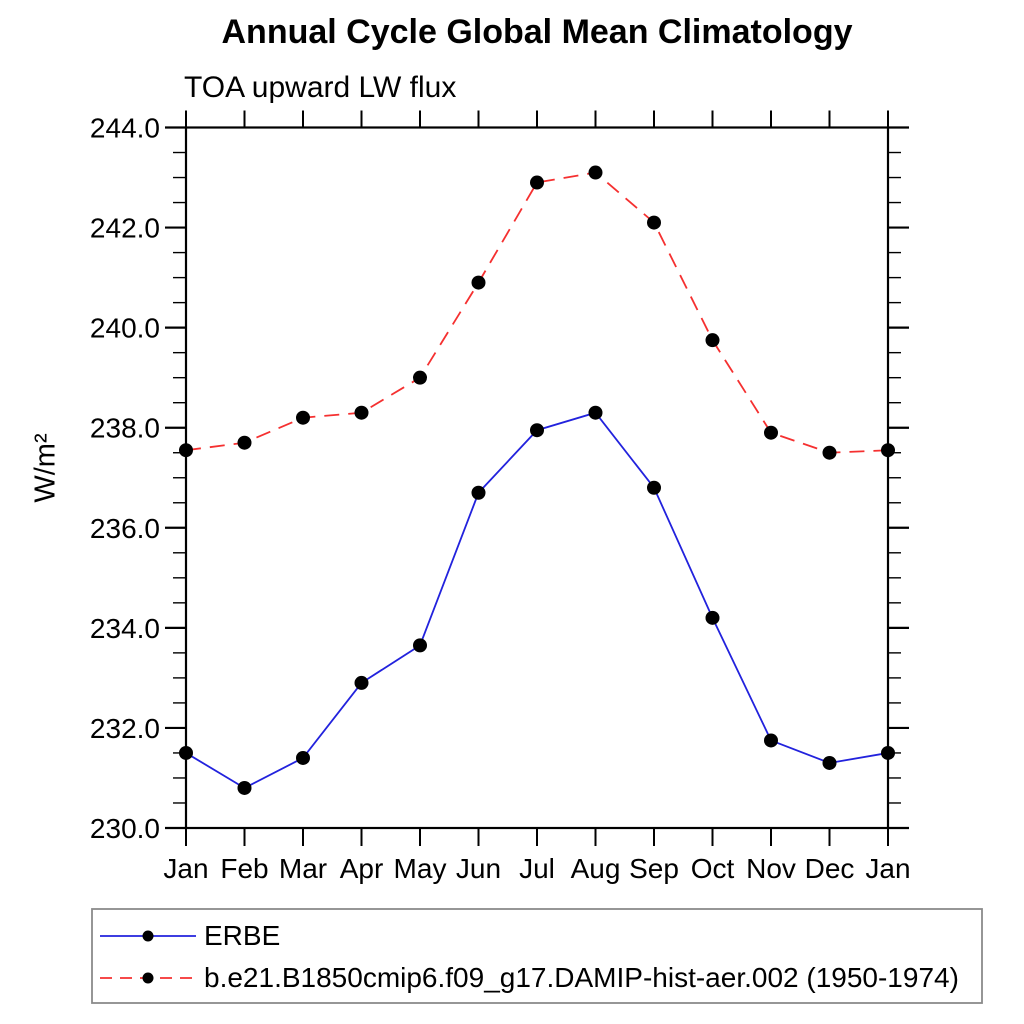  What do you see at coordinates (420, 868) in the screenshot?
I see `x-tick-label: May` at bounding box center [420, 868].